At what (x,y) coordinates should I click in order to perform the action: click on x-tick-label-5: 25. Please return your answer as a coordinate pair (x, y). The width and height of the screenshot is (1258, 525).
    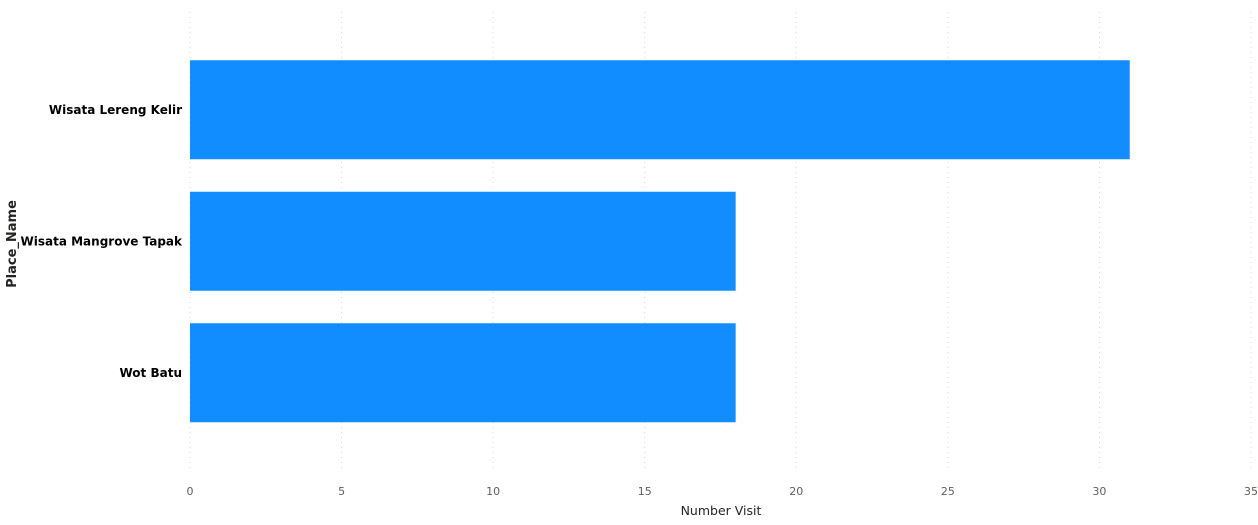
    Looking at the image, I should click on (948, 491).